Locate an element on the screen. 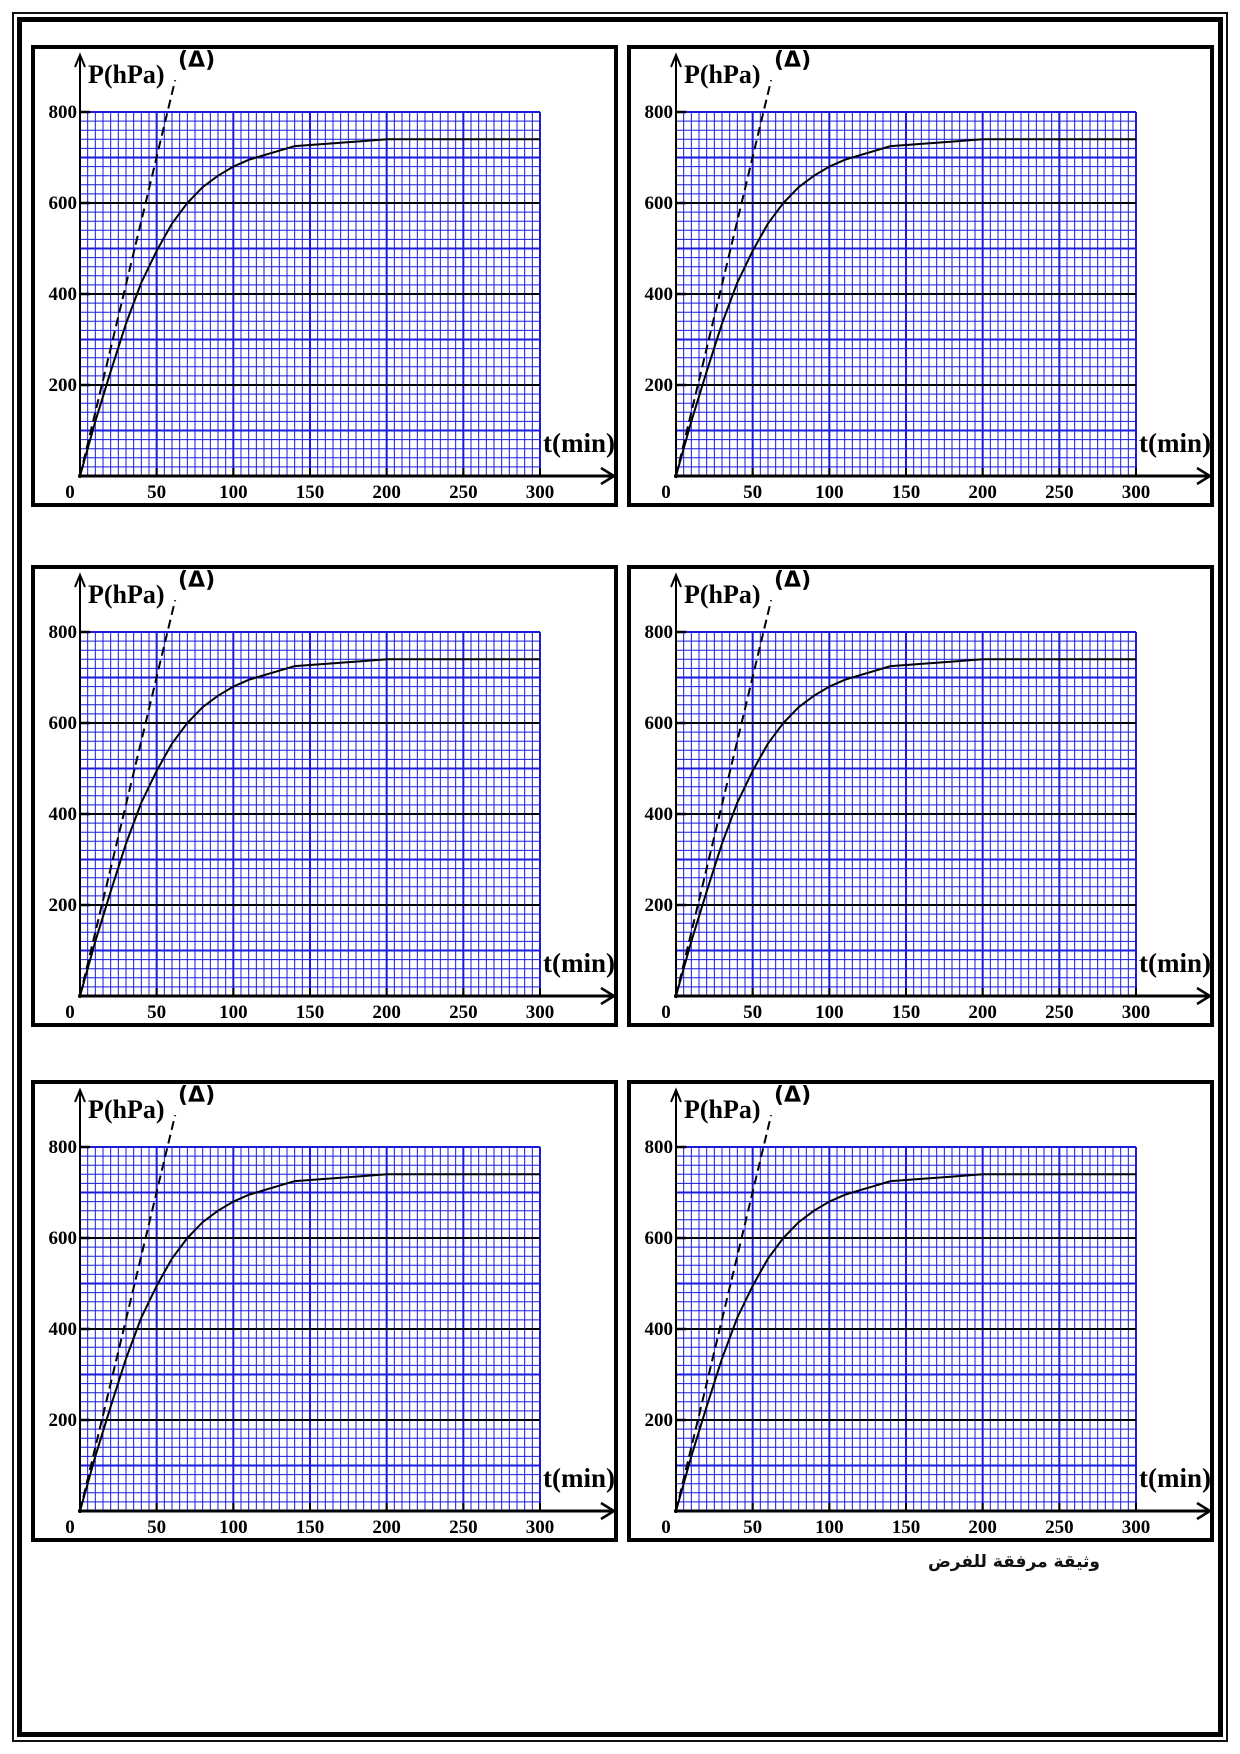 This screenshot has height=1754, width=1240. document-caption: وثيقة مرفقة للفرض is located at coordinates (1013, 1562).